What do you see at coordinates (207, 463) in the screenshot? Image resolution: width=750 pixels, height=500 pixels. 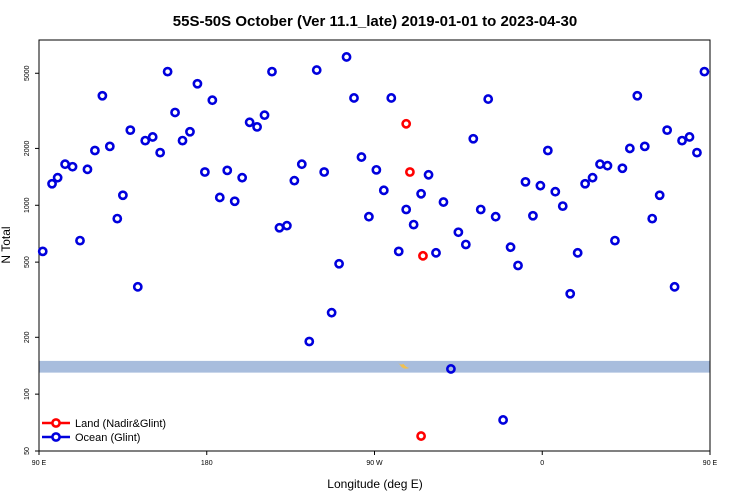 I see `x-tick-label: 180` at bounding box center [207, 463].